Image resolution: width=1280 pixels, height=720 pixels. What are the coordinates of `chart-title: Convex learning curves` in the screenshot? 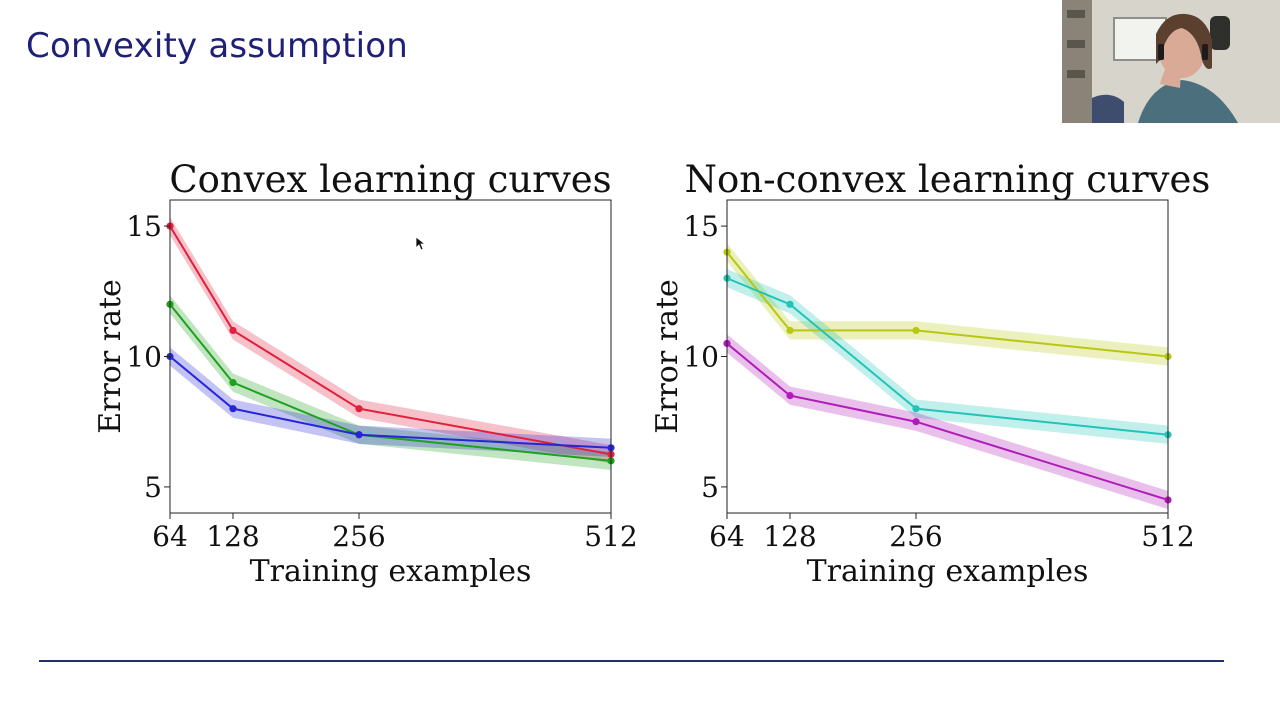 It's located at (390, 179).